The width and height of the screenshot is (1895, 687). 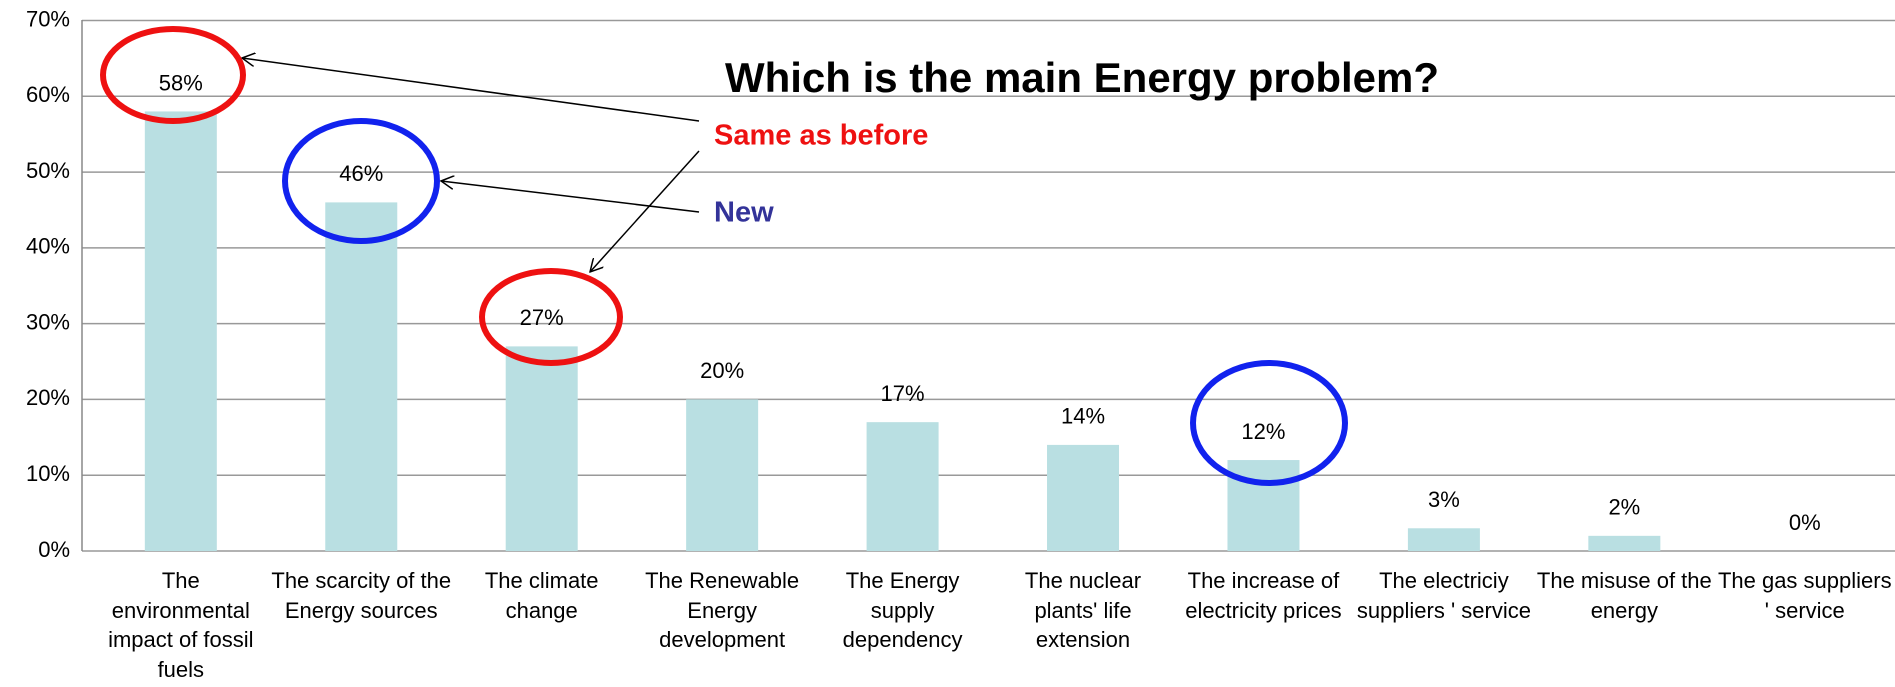 What do you see at coordinates (1624, 507) in the screenshot?
I see `value-label: 2%` at bounding box center [1624, 507].